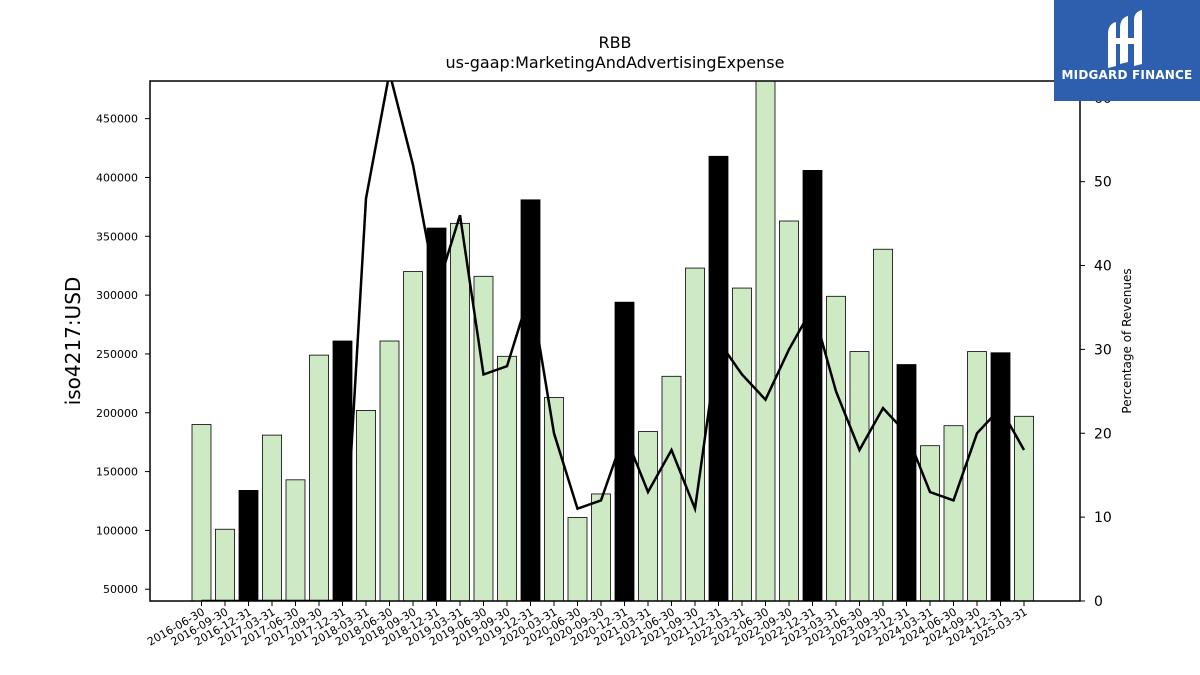 Image resolution: width=1200 pixels, height=675 pixels. Describe the element at coordinates (1098, 602) in the screenshot. I see `y-right-tick-label: 0` at that location.